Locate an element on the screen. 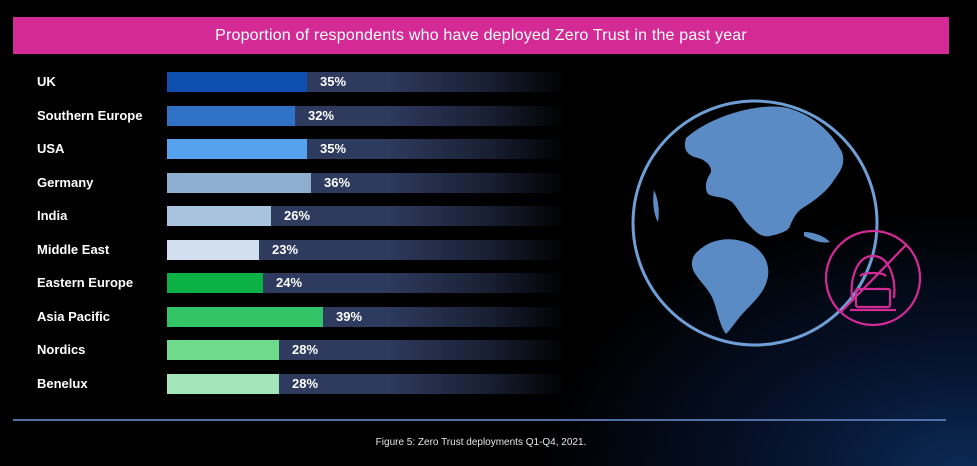 The image size is (977, 466). category-label: UK is located at coordinates (46, 81).